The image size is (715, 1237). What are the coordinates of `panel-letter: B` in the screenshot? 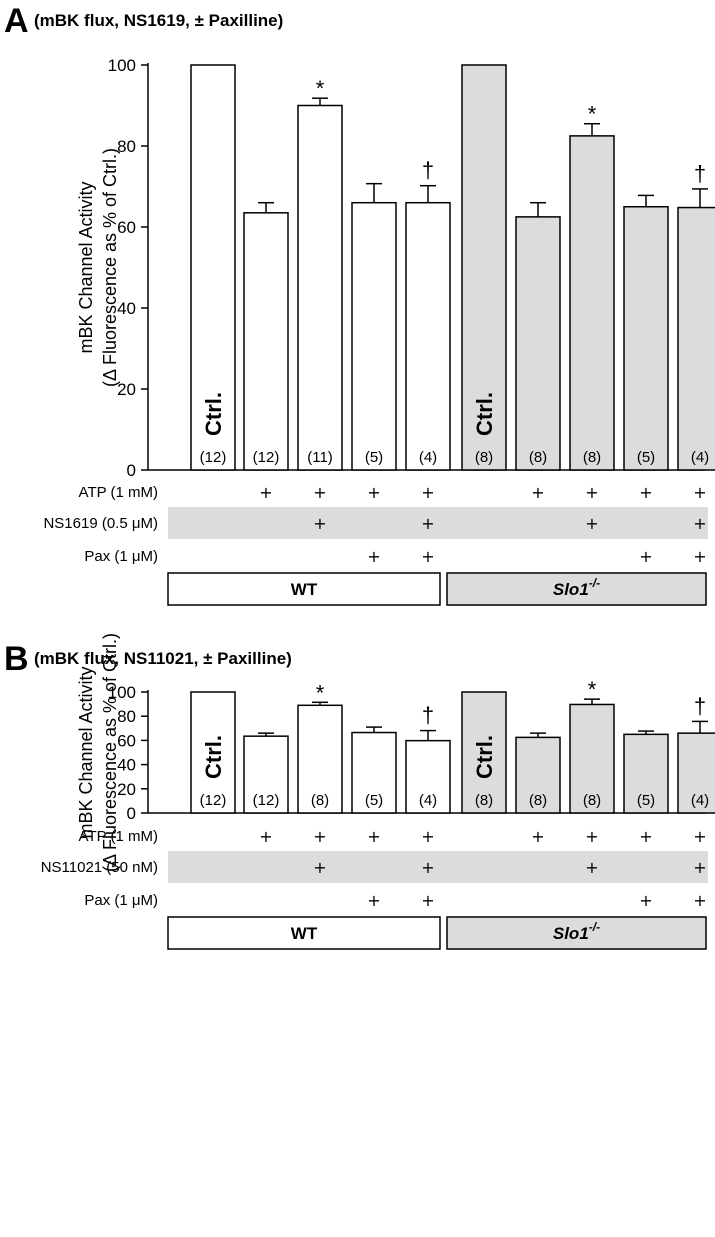 It's located at (16, 659).